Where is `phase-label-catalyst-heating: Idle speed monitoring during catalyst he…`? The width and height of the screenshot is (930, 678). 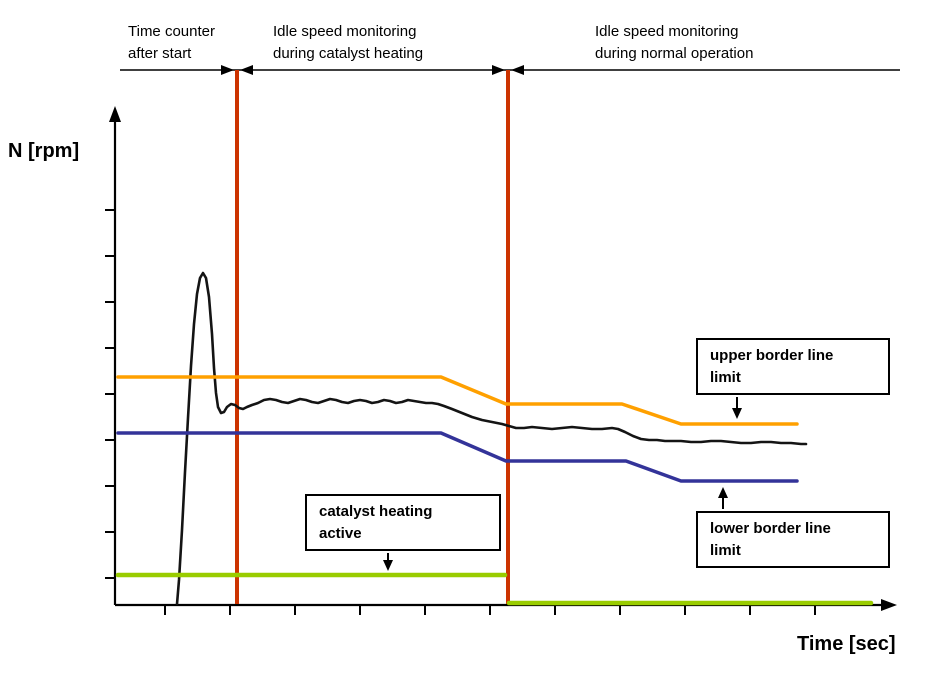
phase-label-catalyst-heating: Idle speed monitoring during catalyst he… is located at coordinates (348, 43).